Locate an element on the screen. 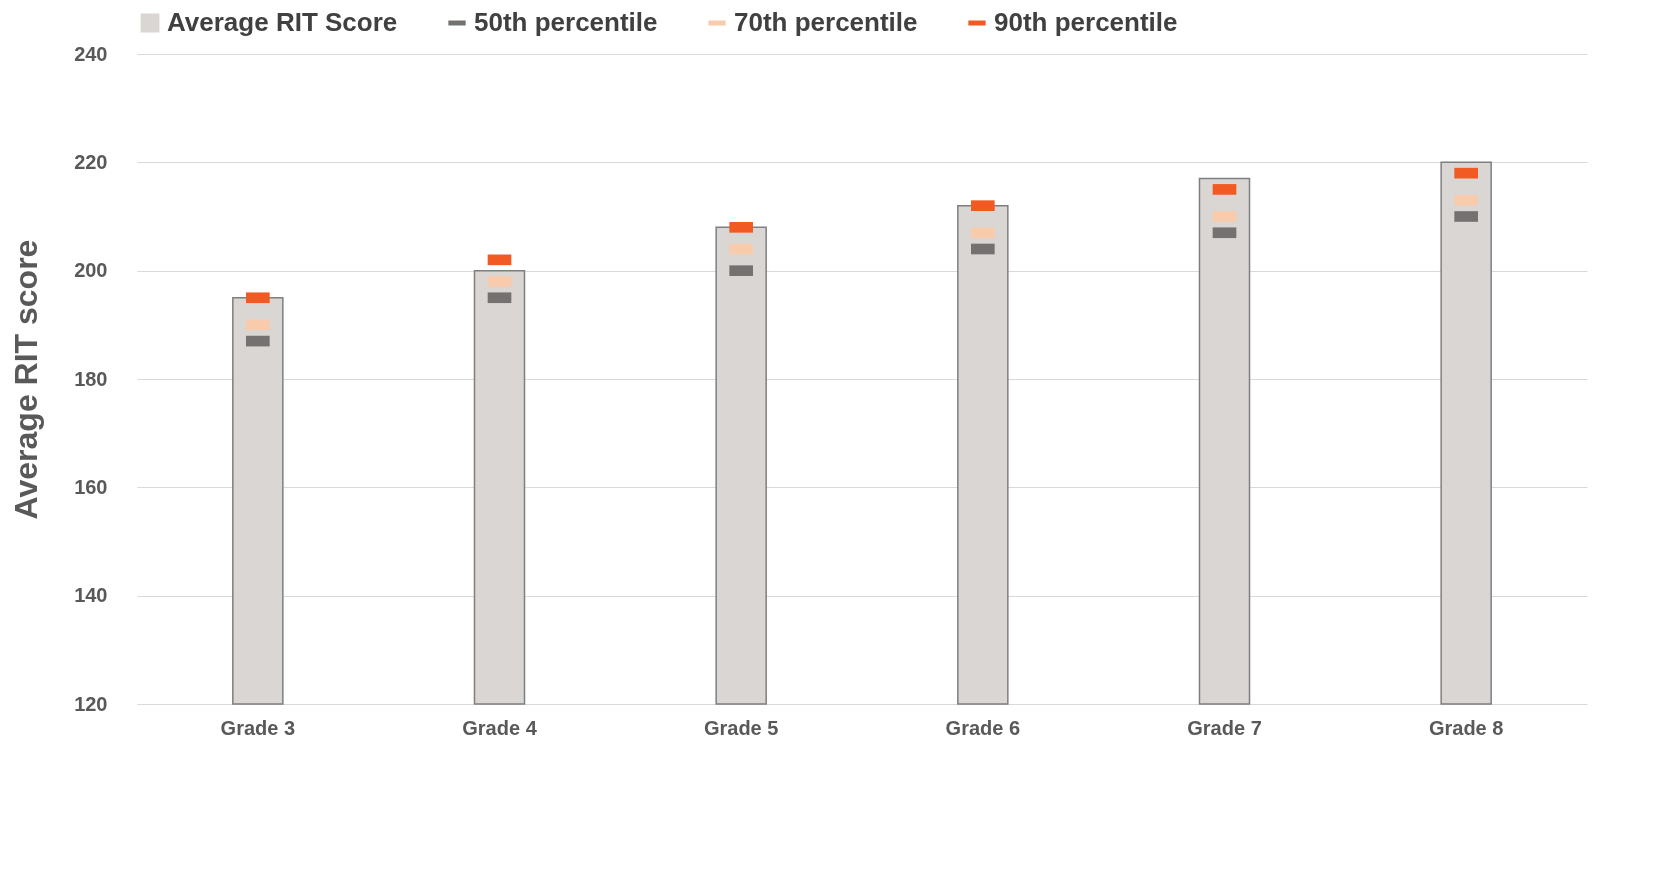 The width and height of the screenshot is (1677, 877). x-tick-label: Grade 7 is located at coordinates (1224, 727).